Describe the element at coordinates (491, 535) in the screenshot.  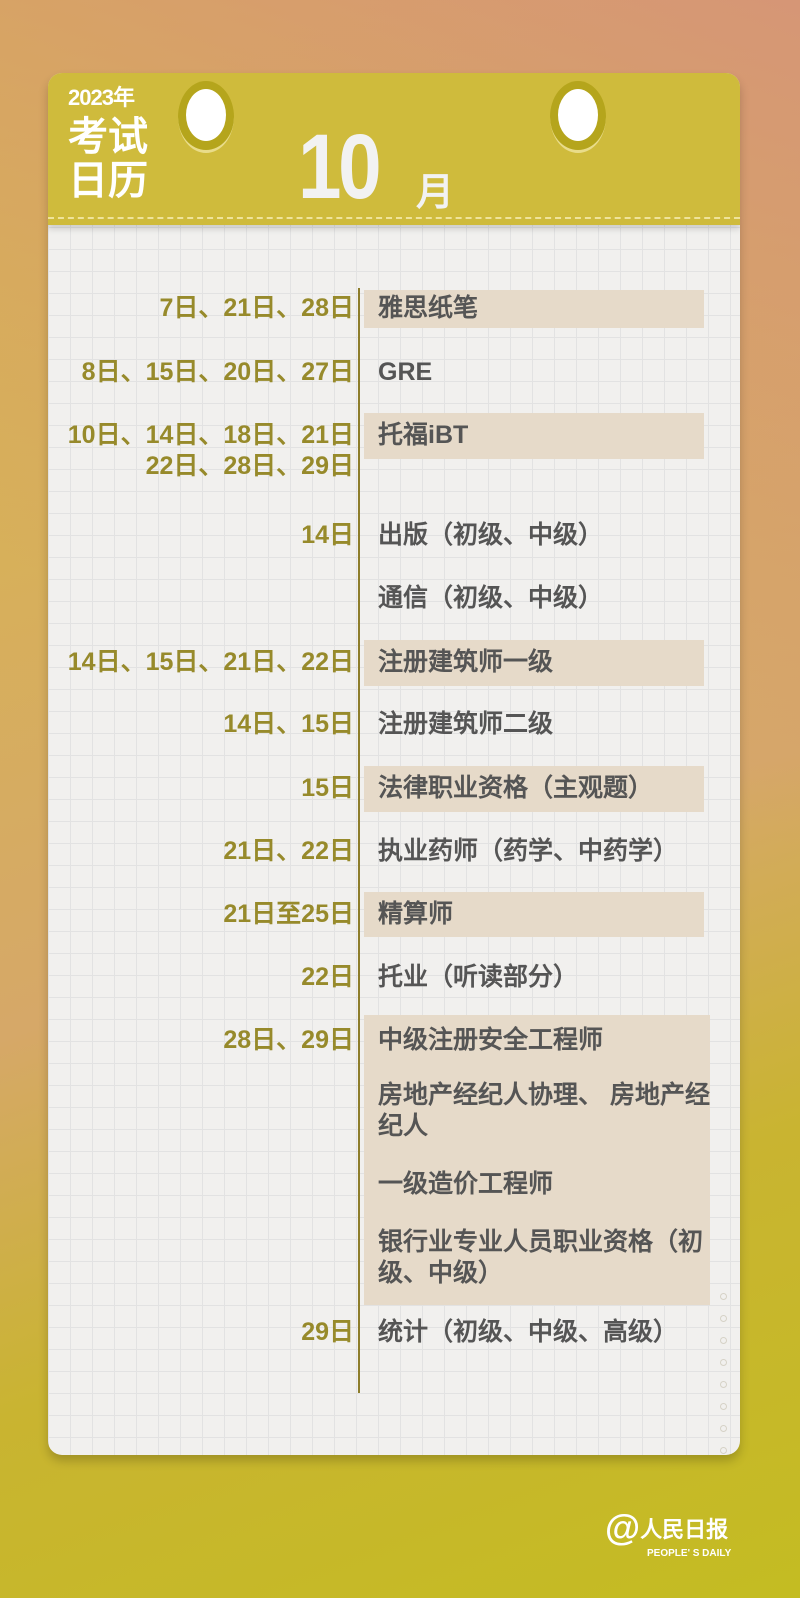
I see `exam-name: 出版（初级、中级）` at that location.